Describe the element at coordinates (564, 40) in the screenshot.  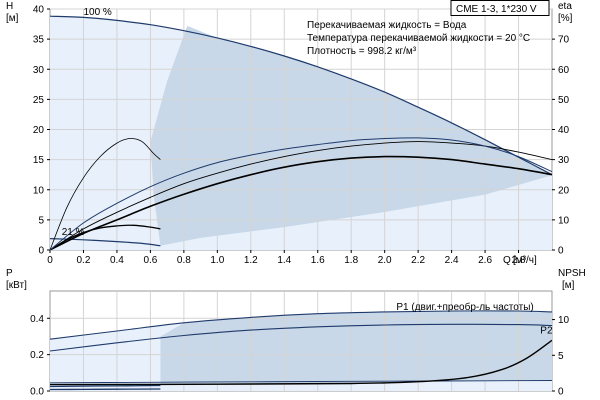
I see `top-y-right-tick-label: 70` at that location.